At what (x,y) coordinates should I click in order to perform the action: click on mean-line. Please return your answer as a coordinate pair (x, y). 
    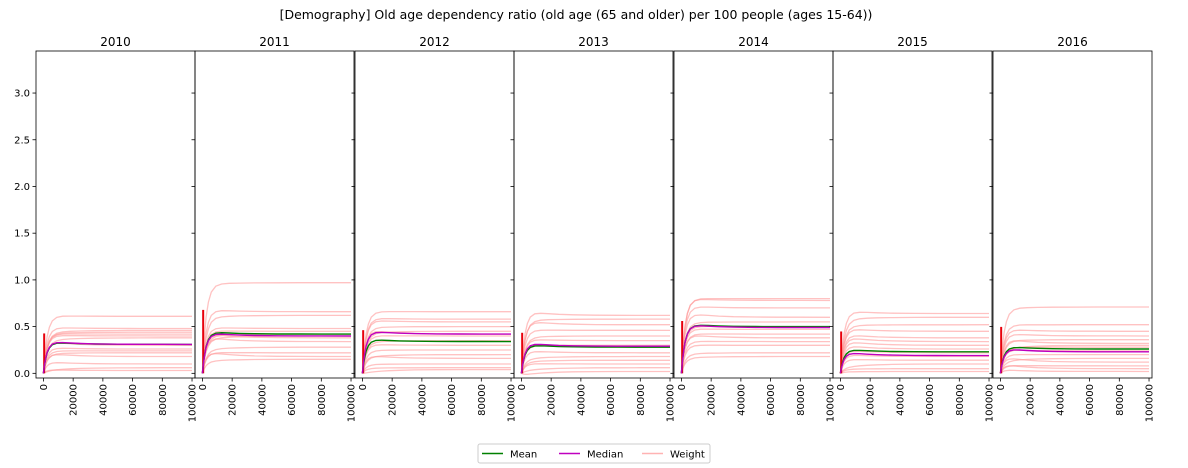
    Looking at the image, I should click on (755, 349).